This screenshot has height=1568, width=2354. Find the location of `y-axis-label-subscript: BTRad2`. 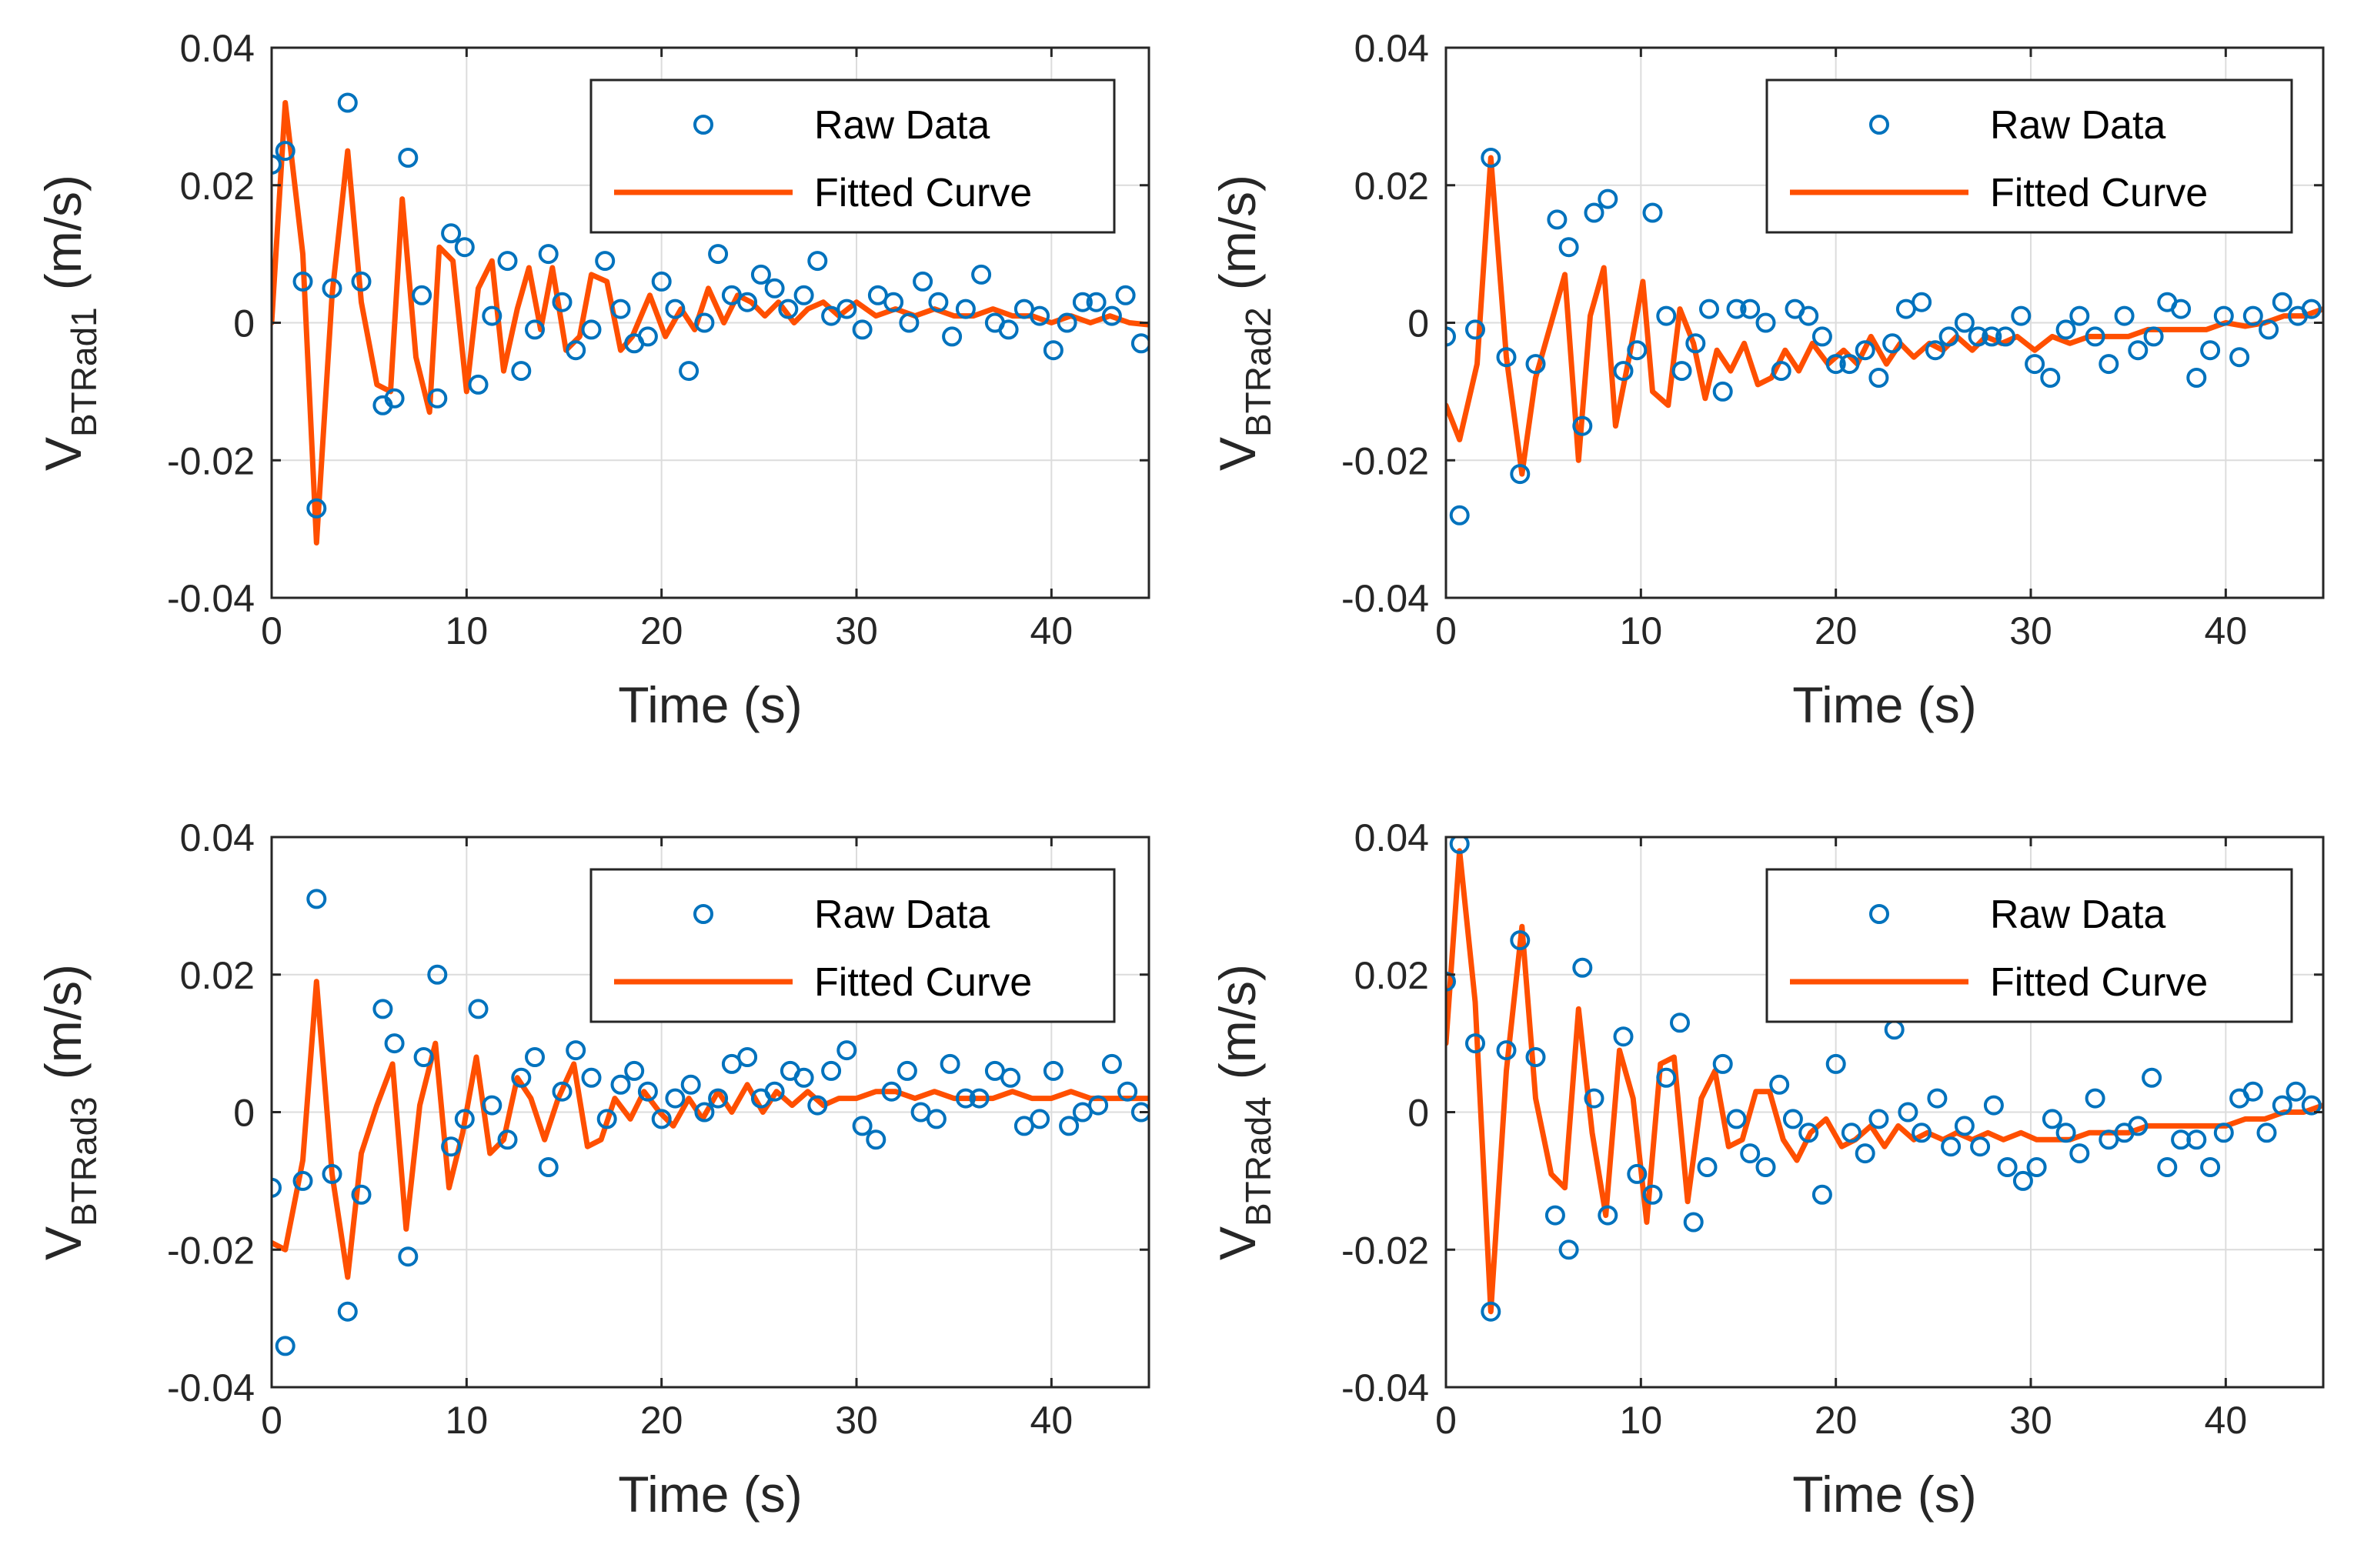

y-axis-label-subscript: BTRad2 is located at coordinates (1258, 372).